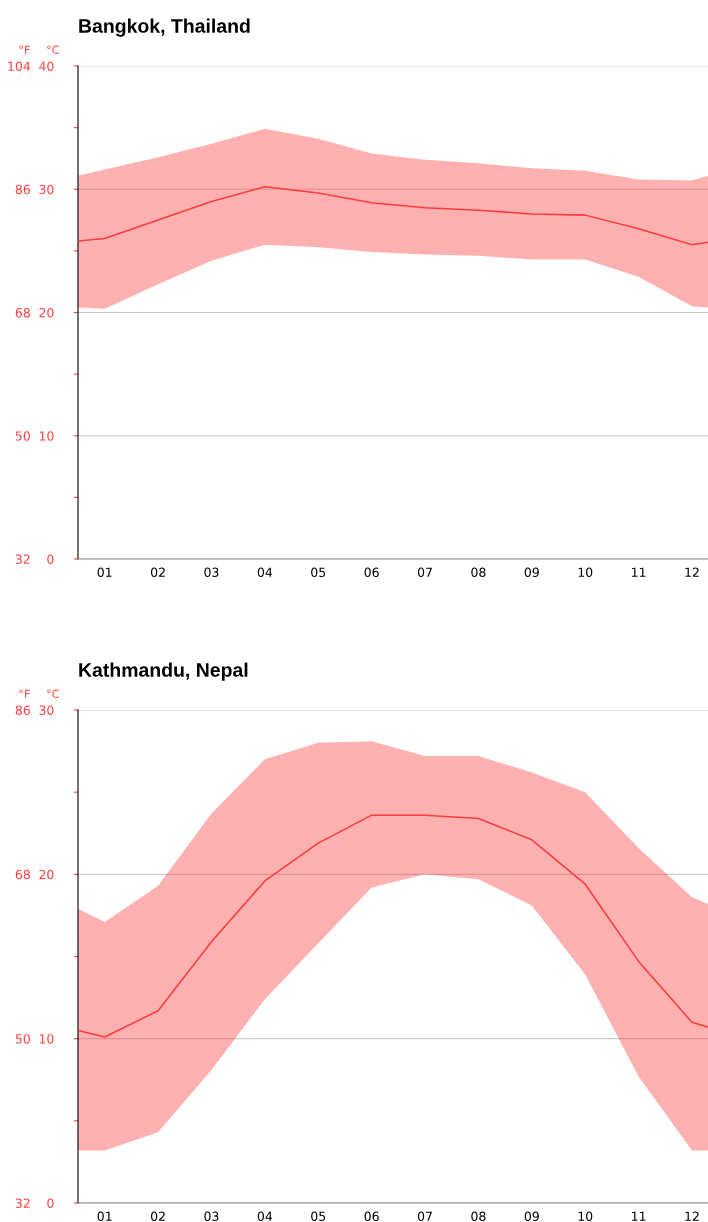 The image size is (708, 1222). What do you see at coordinates (164, 27) in the screenshot?
I see `chart-title: Bangkok, Thailand` at bounding box center [164, 27].